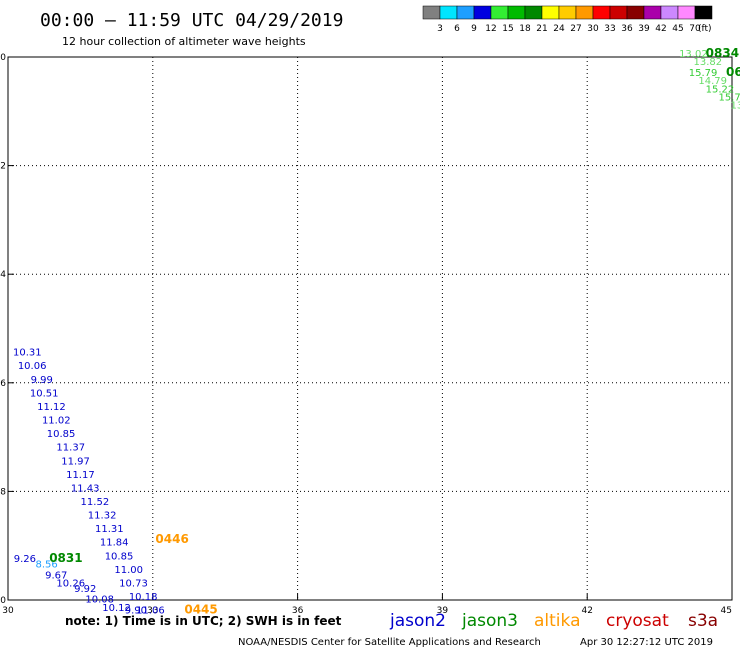 The image size is (740, 650). Describe the element at coordinates (25, 559) in the screenshot. I see `wave-height-label: 9.26` at that location.